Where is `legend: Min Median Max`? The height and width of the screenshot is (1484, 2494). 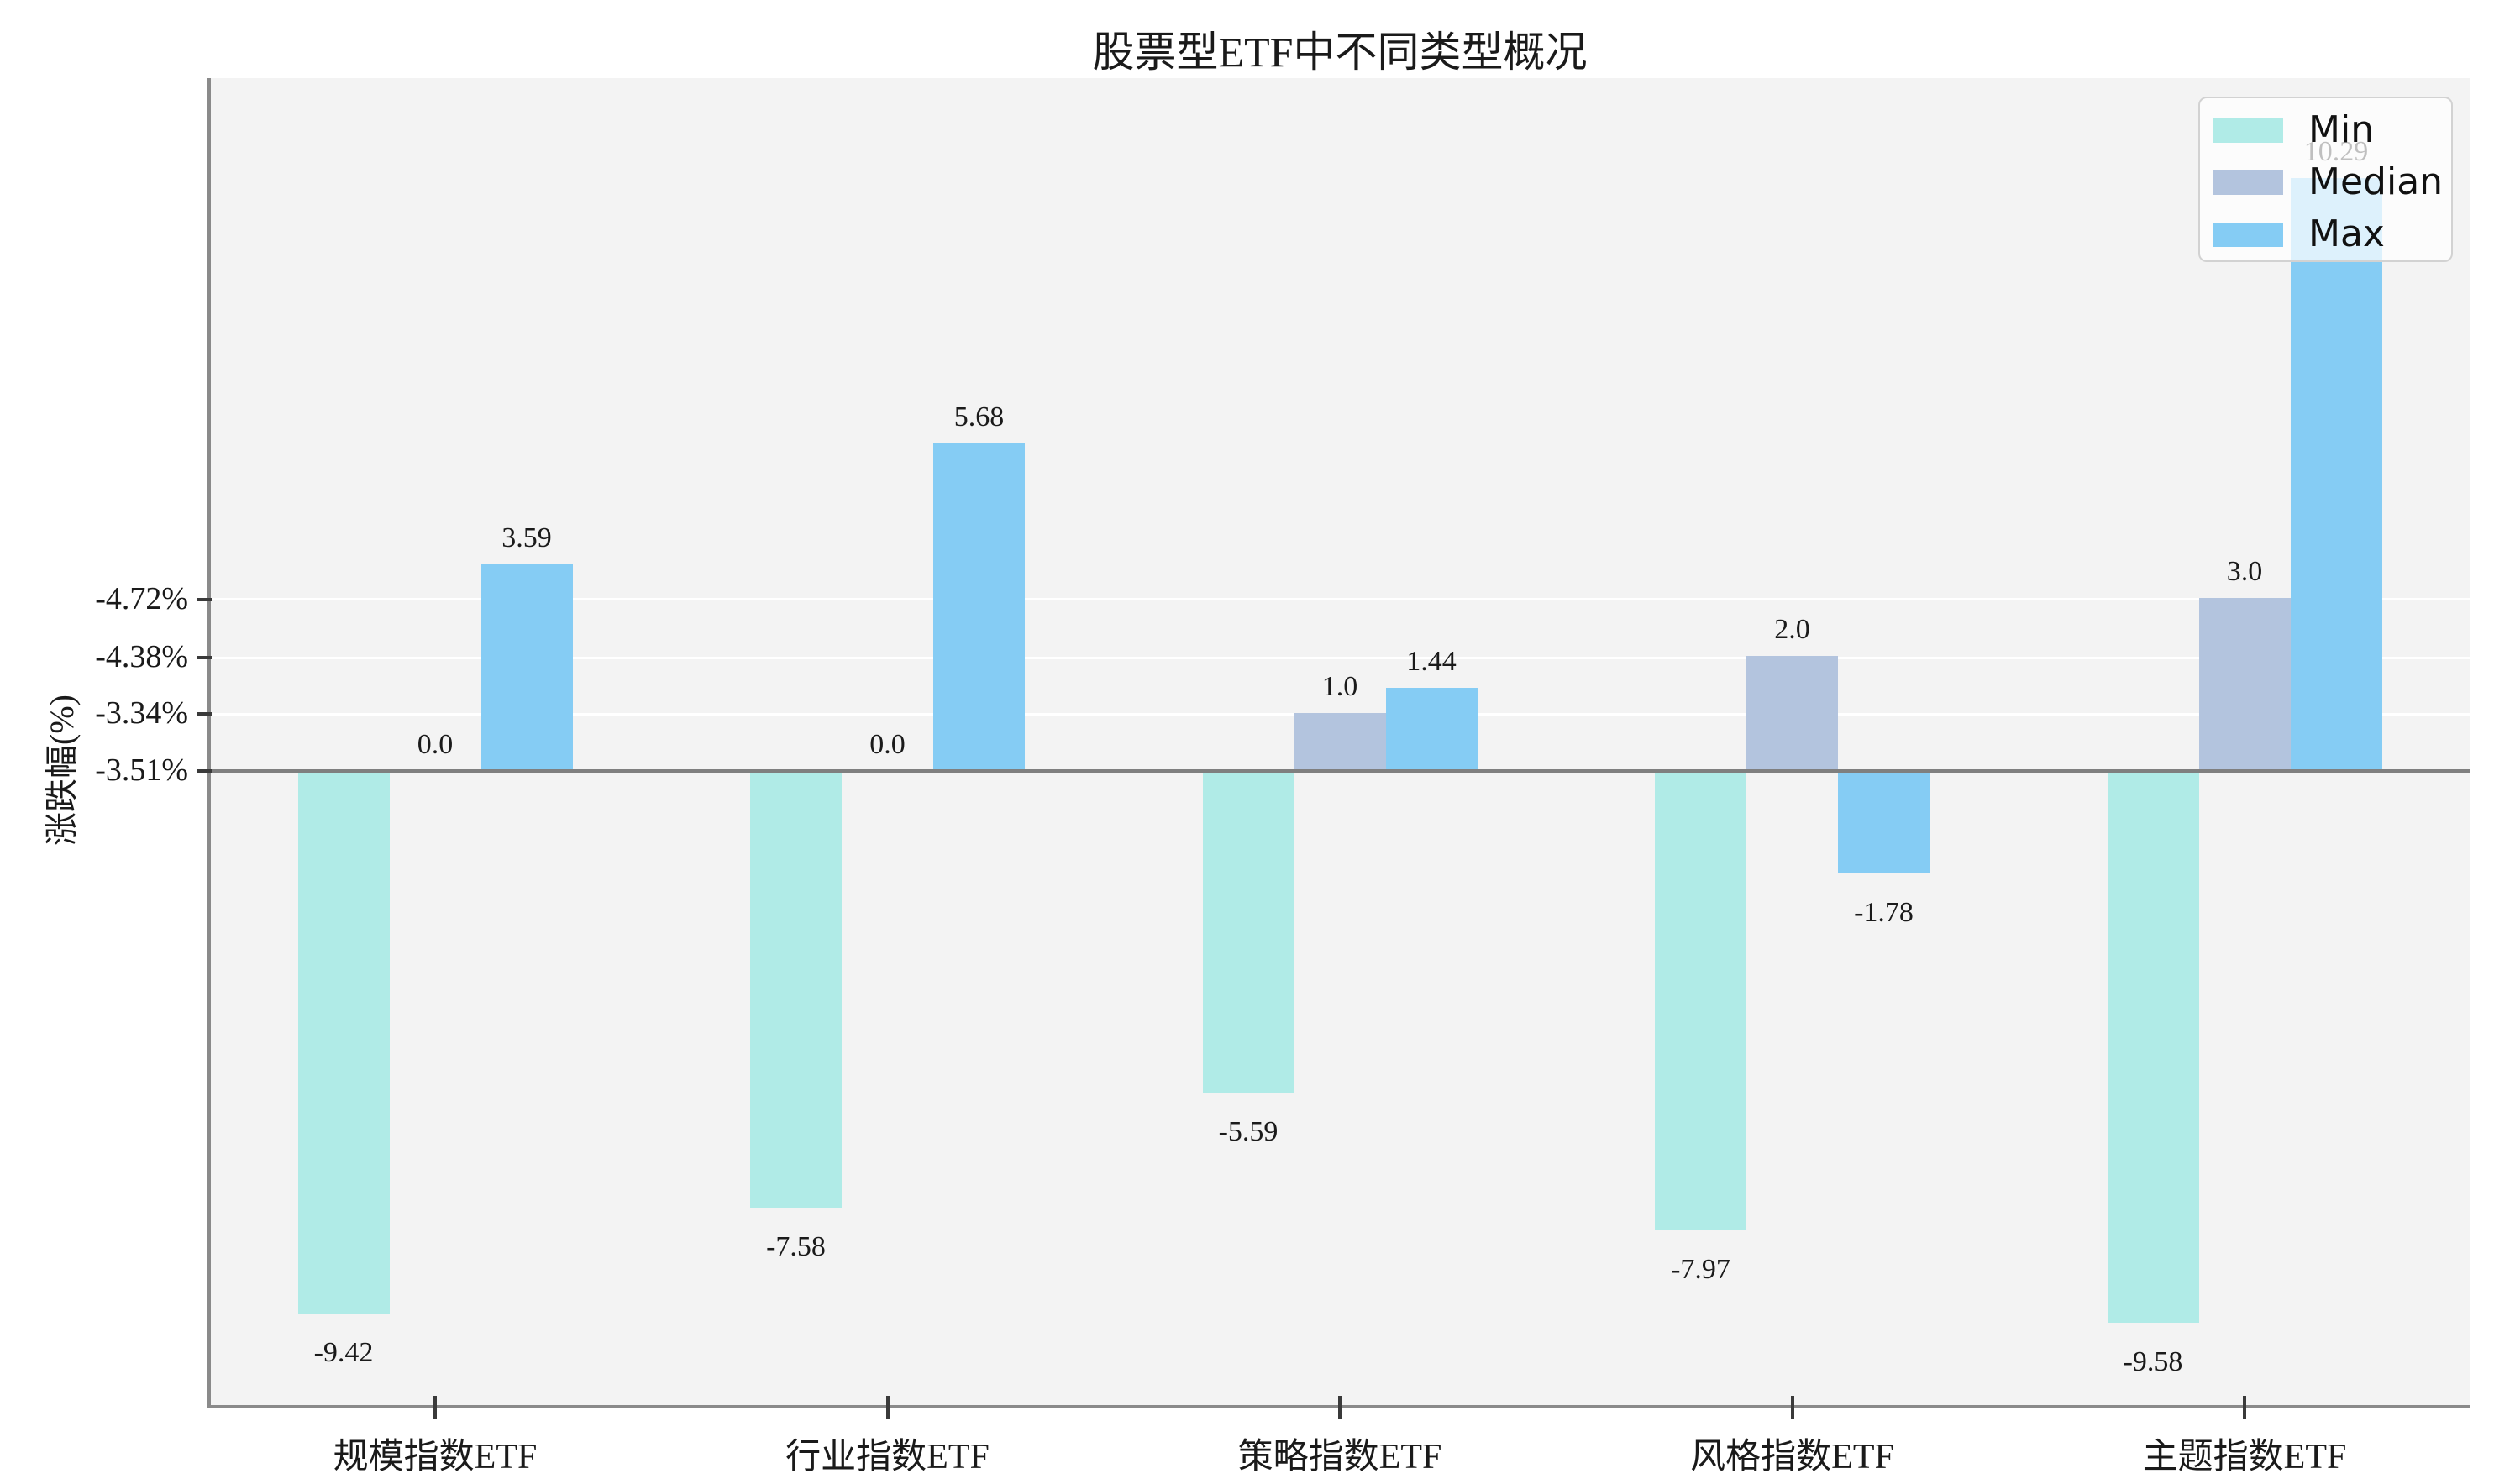
legend: Min Median Max is located at coordinates (2325, 179).